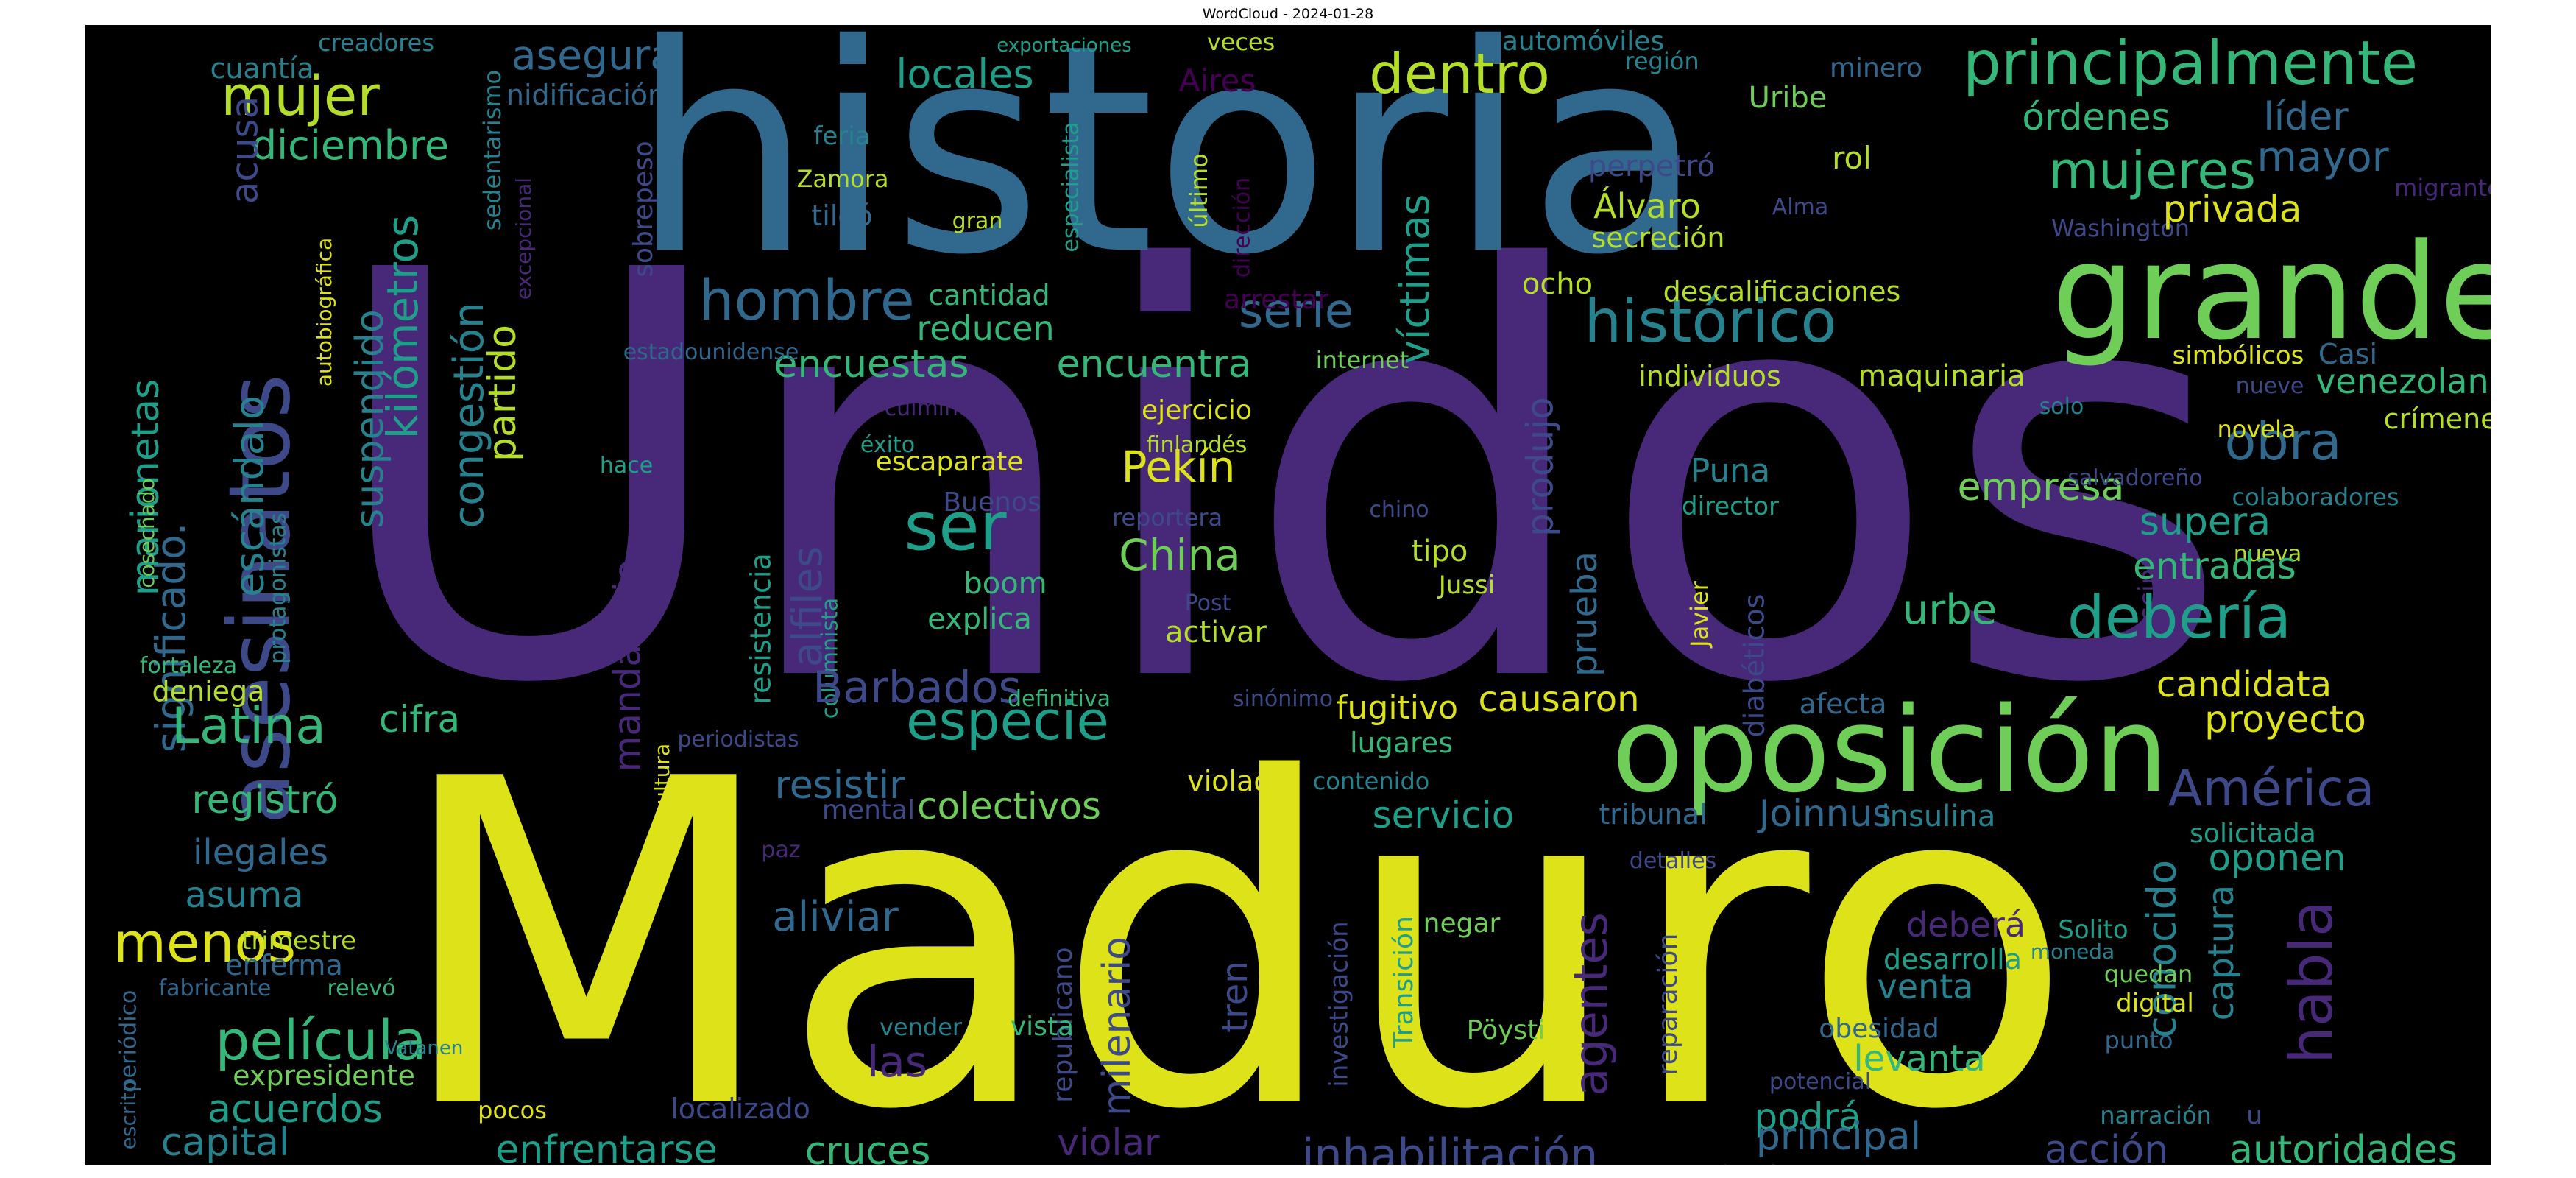 The image size is (2576, 1178). Describe the element at coordinates (320, 1041) in the screenshot. I see `word-174: película` at that location.